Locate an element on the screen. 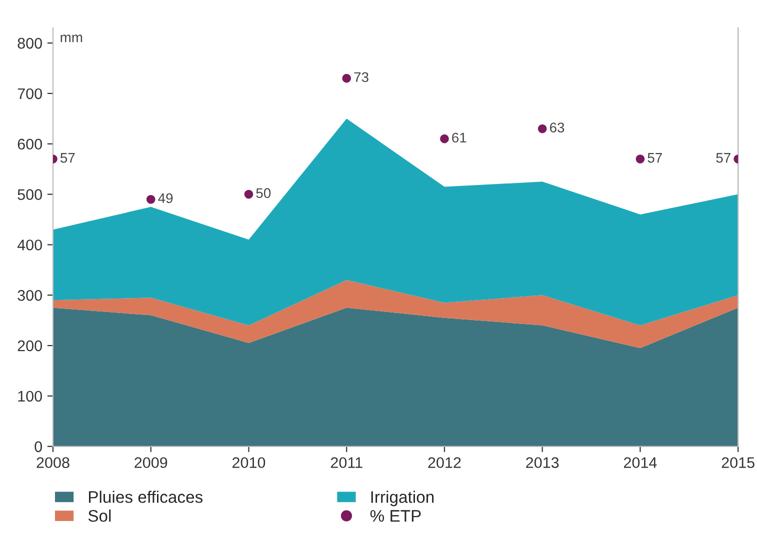  legend-label: % ETP is located at coordinates (395, 516).